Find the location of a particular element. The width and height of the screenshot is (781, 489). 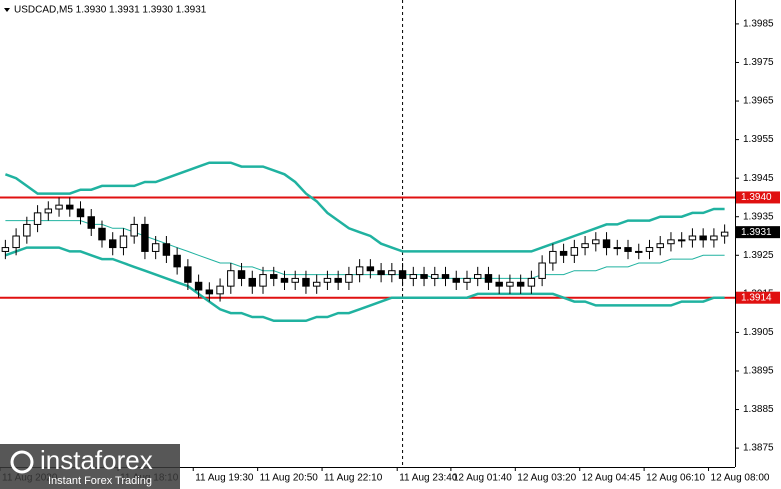

y-tick-label: 1.3965 is located at coordinates (758, 101).